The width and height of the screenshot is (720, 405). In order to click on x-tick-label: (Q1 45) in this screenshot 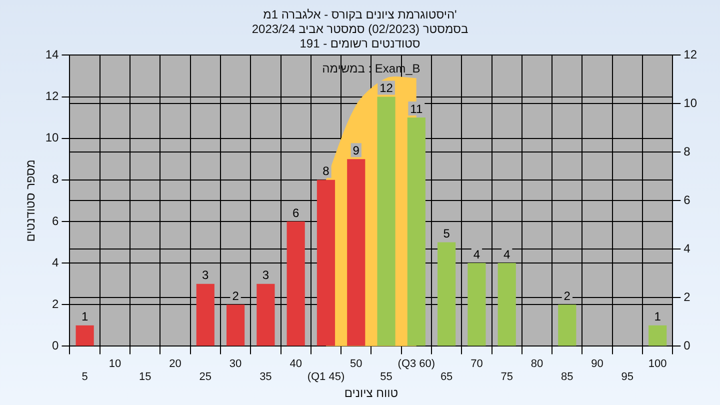, I will do `click(326, 377)`.